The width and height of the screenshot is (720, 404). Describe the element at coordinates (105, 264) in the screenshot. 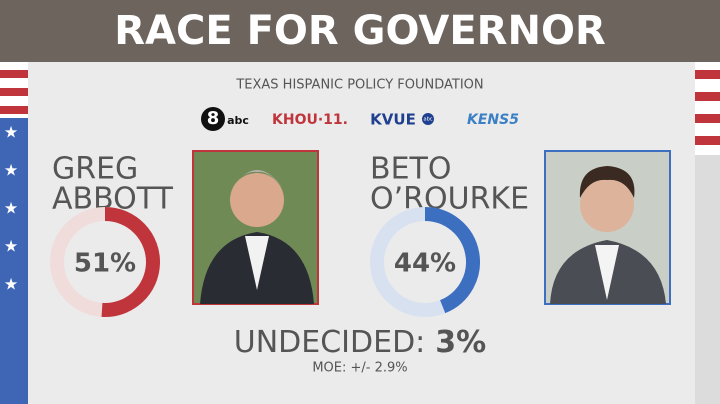

I see `value-label: 51%` at that location.